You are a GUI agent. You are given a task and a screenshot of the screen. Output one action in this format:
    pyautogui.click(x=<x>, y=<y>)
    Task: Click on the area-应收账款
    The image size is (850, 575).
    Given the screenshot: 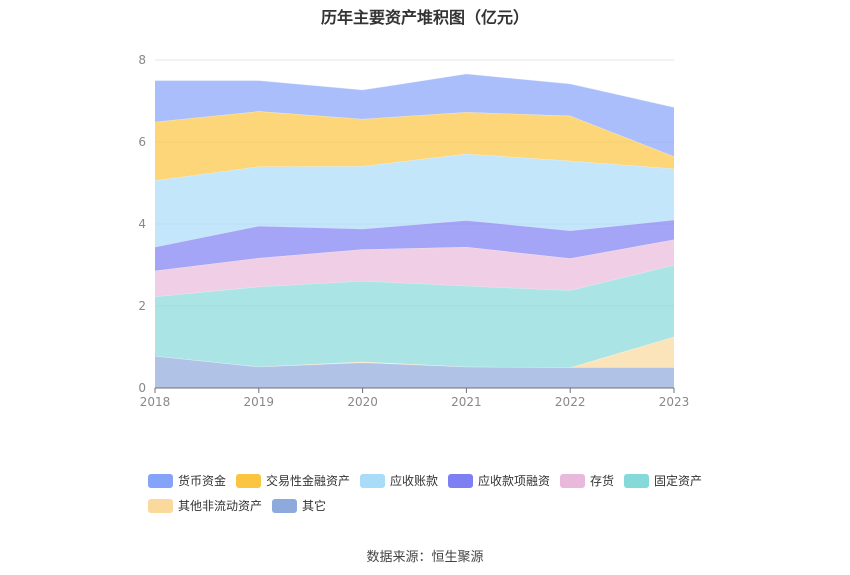 What is the action you would take?
    pyautogui.click(x=414, y=200)
    